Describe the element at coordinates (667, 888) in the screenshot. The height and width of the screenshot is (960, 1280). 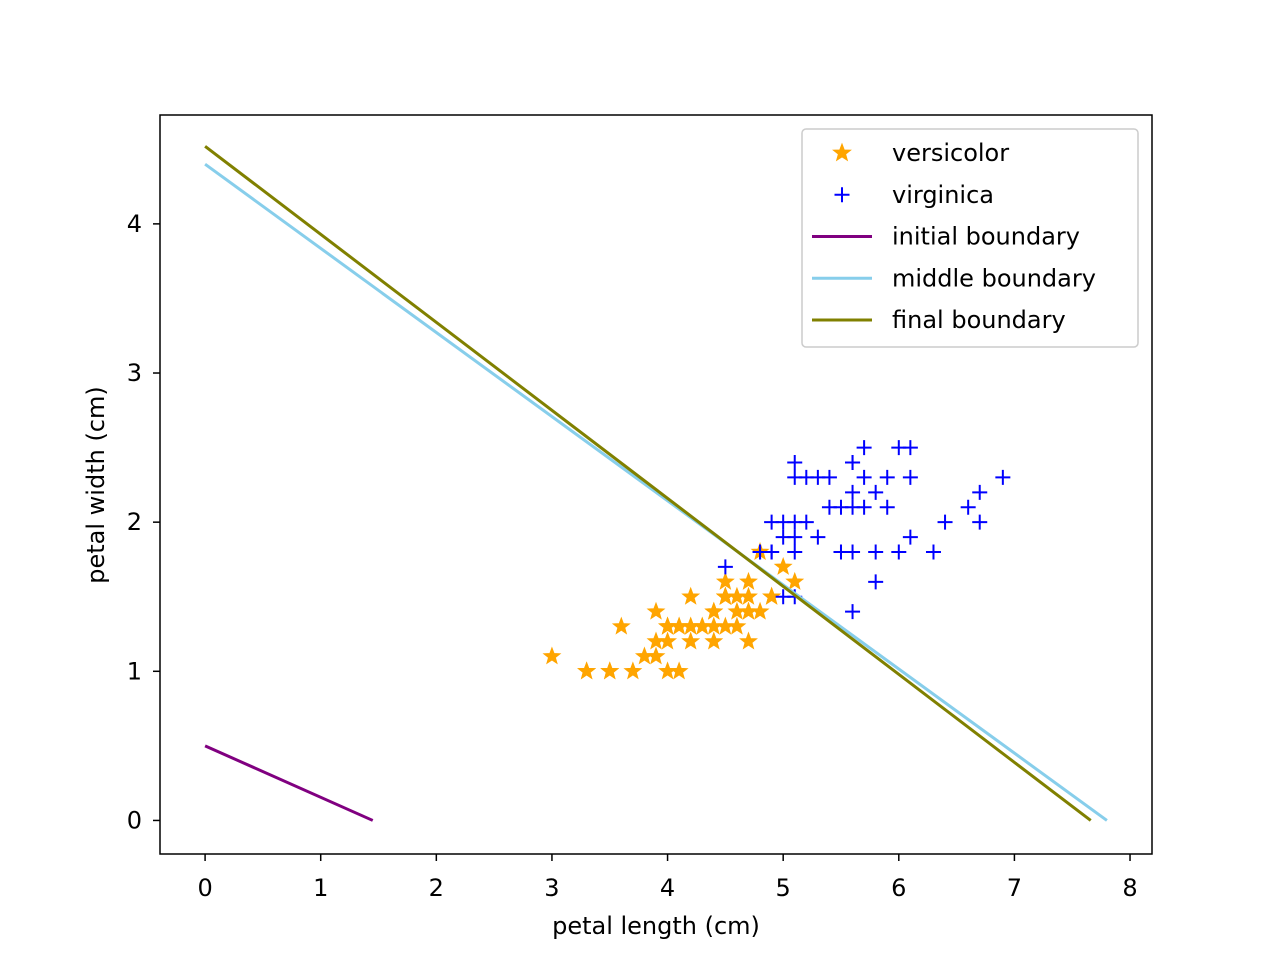
I see `x-tick-label: 4` at that location.